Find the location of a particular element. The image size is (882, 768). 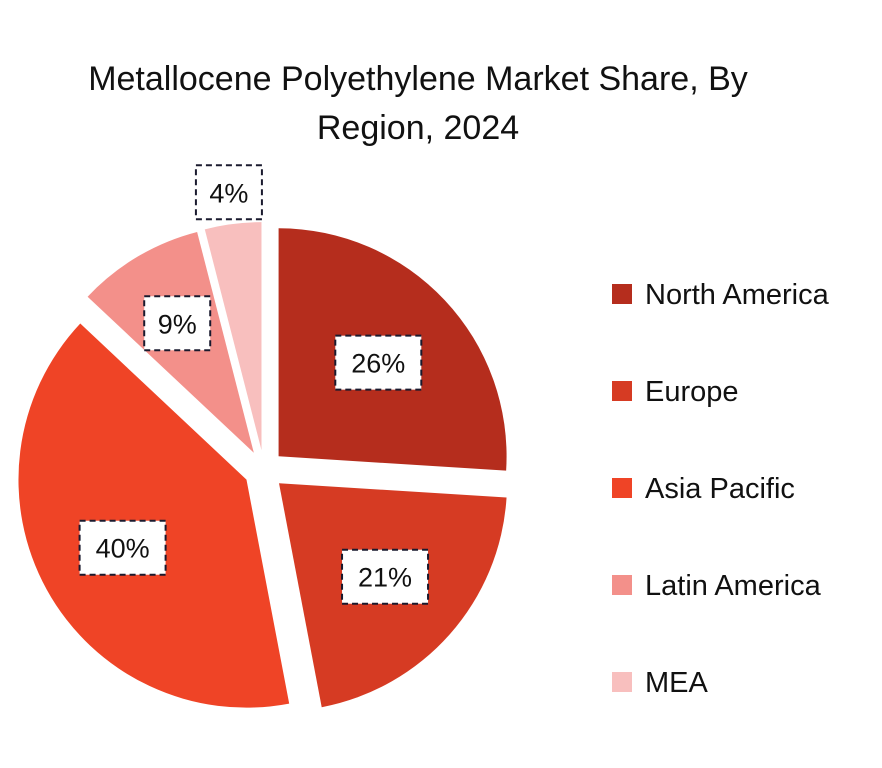

legend-label: Europe is located at coordinates (692, 392).